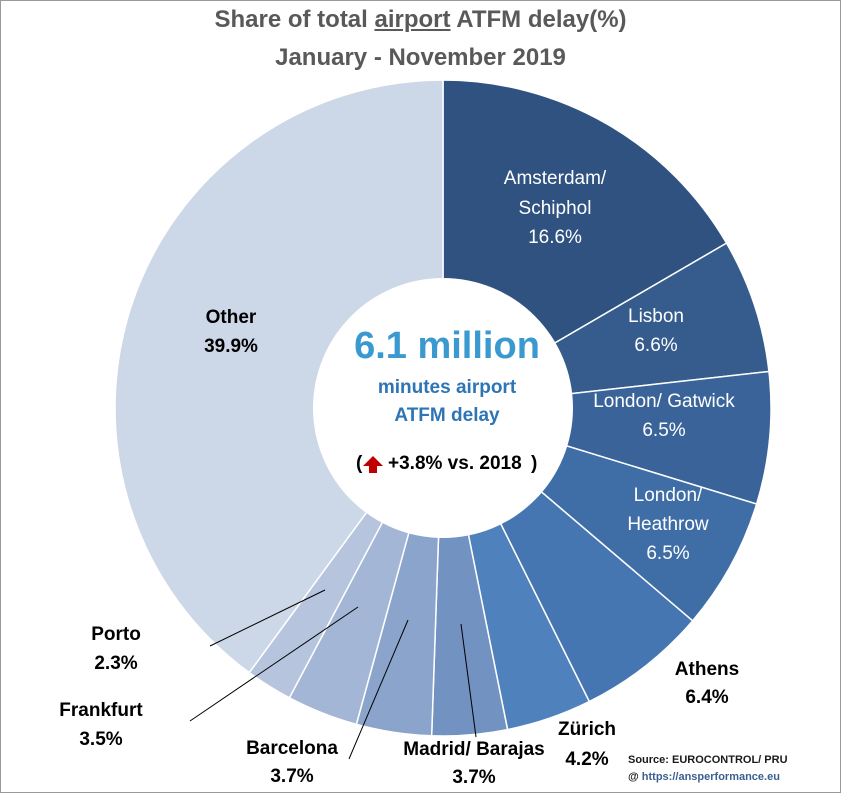 Image resolution: width=841 pixels, height=793 pixels. I want to click on center-headline: 6.1 million, so click(447, 346).